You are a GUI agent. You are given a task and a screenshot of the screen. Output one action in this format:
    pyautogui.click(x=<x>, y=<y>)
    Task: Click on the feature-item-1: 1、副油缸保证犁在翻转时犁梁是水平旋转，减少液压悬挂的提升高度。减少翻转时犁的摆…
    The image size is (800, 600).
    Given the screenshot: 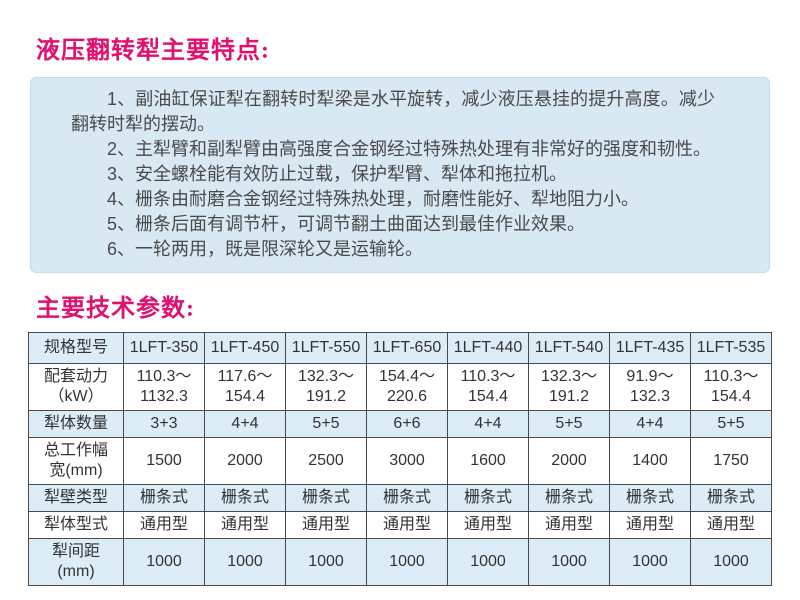 What is the action you would take?
    pyautogui.click(x=393, y=111)
    